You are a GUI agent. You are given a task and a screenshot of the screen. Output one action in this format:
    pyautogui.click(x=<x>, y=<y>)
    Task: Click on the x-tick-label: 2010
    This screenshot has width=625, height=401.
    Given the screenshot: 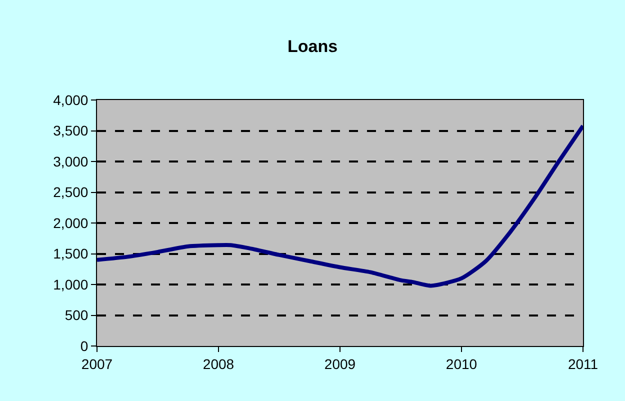 What is the action you would take?
    pyautogui.click(x=462, y=364)
    